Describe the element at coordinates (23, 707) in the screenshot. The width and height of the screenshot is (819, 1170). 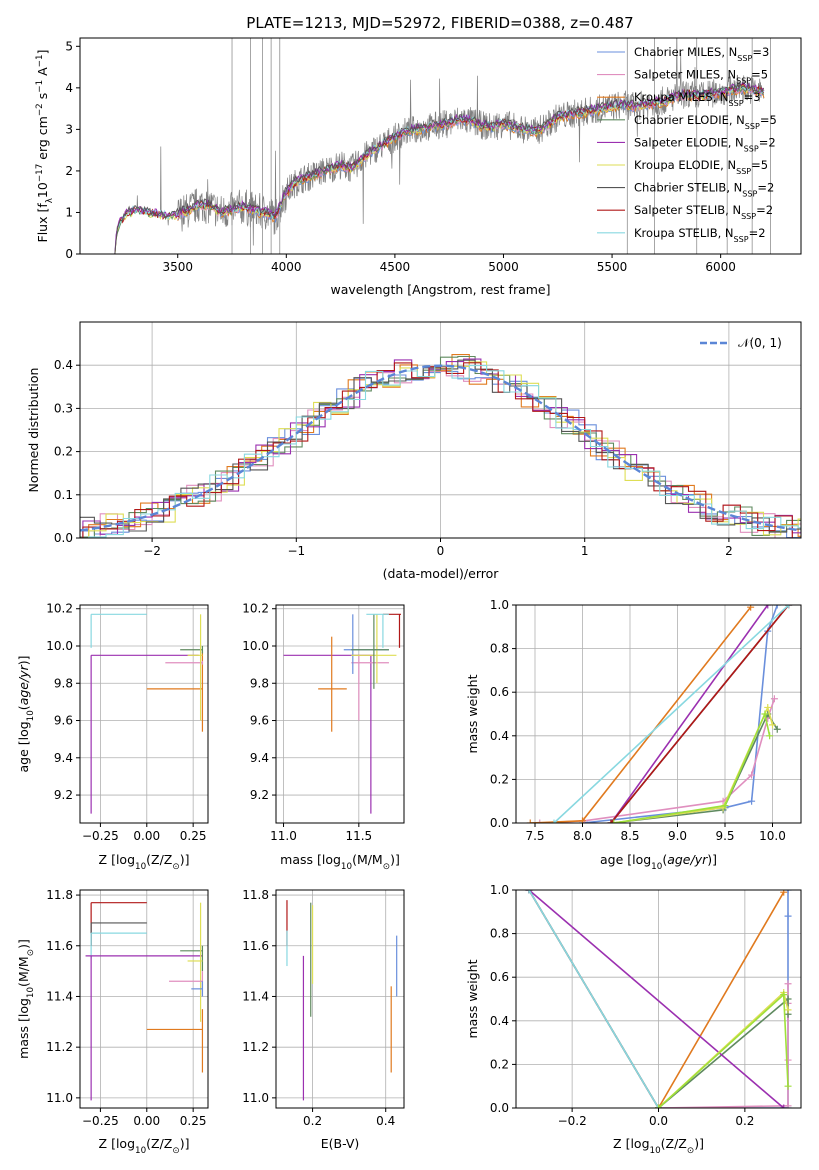
I see `age-Z-ylabel-part: (` at that location.